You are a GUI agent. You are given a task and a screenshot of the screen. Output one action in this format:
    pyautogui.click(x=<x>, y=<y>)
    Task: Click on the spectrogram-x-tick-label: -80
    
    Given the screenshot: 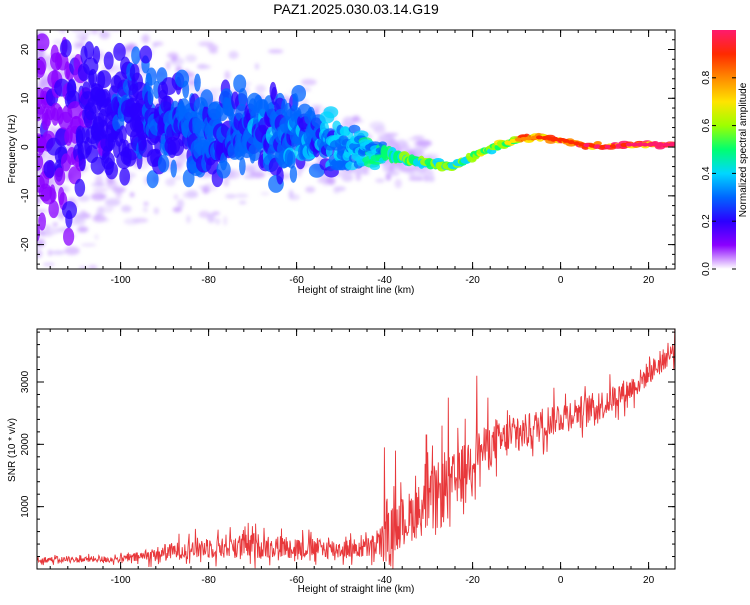 What is the action you would take?
    pyautogui.click(x=208, y=280)
    